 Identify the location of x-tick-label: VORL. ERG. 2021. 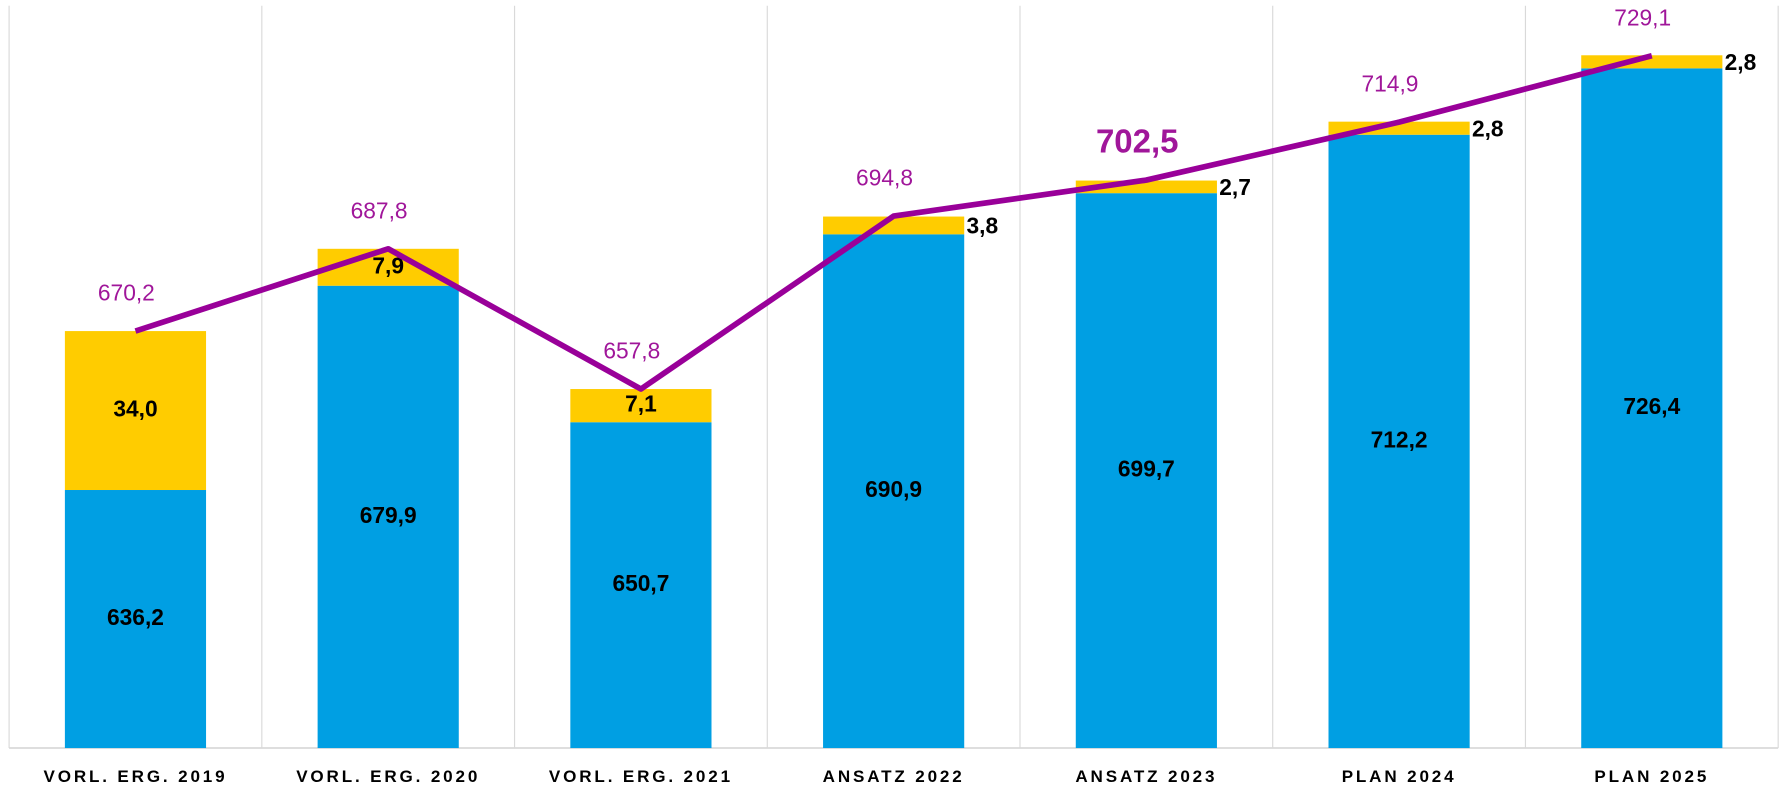
(641, 776).